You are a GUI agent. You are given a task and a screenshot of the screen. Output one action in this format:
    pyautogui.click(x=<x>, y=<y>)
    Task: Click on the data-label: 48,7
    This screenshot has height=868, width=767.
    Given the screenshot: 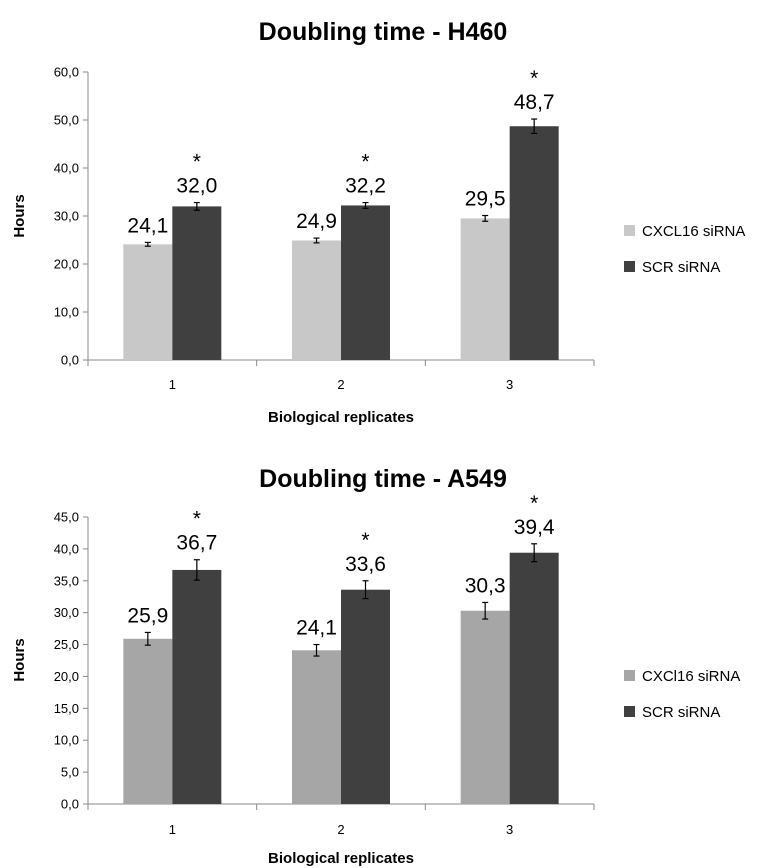 What is the action you would take?
    pyautogui.click(x=534, y=102)
    